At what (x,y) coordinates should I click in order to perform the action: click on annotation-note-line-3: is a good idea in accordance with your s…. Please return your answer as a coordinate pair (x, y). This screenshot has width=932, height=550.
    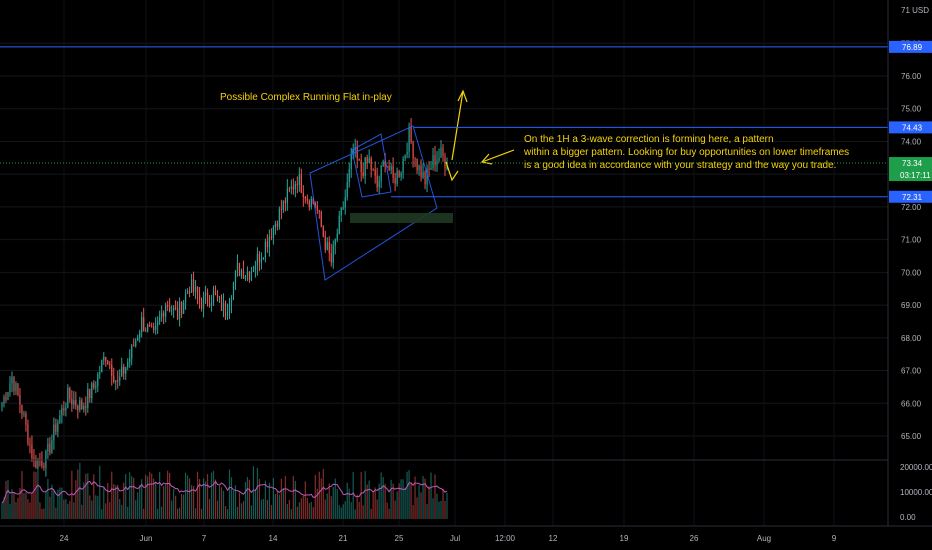
    Looking at the image, I should click on (680, 165).